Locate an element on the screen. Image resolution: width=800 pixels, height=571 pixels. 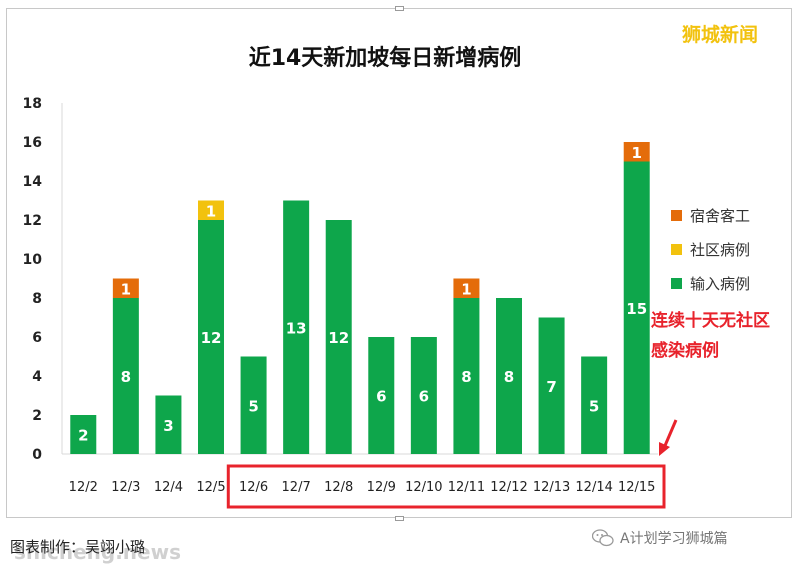
x-tick-label: 12/14 is located at coordinates (593, 487).